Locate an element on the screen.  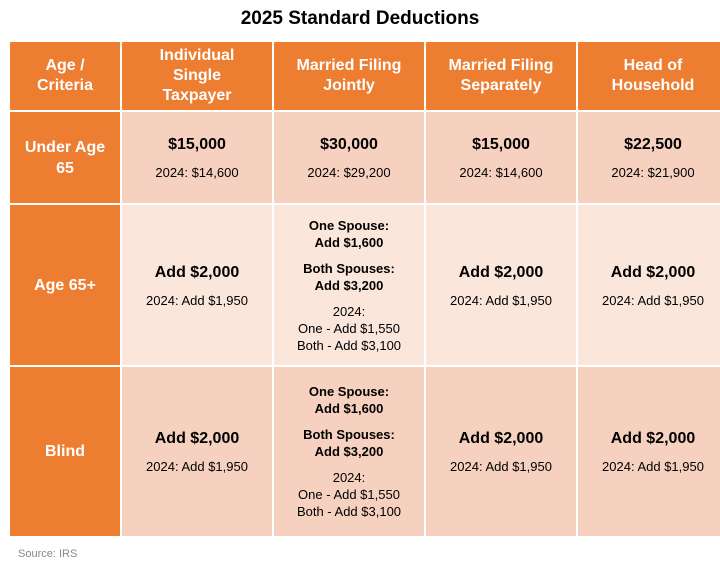
cell: $30,000 2024: $29,200 is located at coordinates (349, 157).